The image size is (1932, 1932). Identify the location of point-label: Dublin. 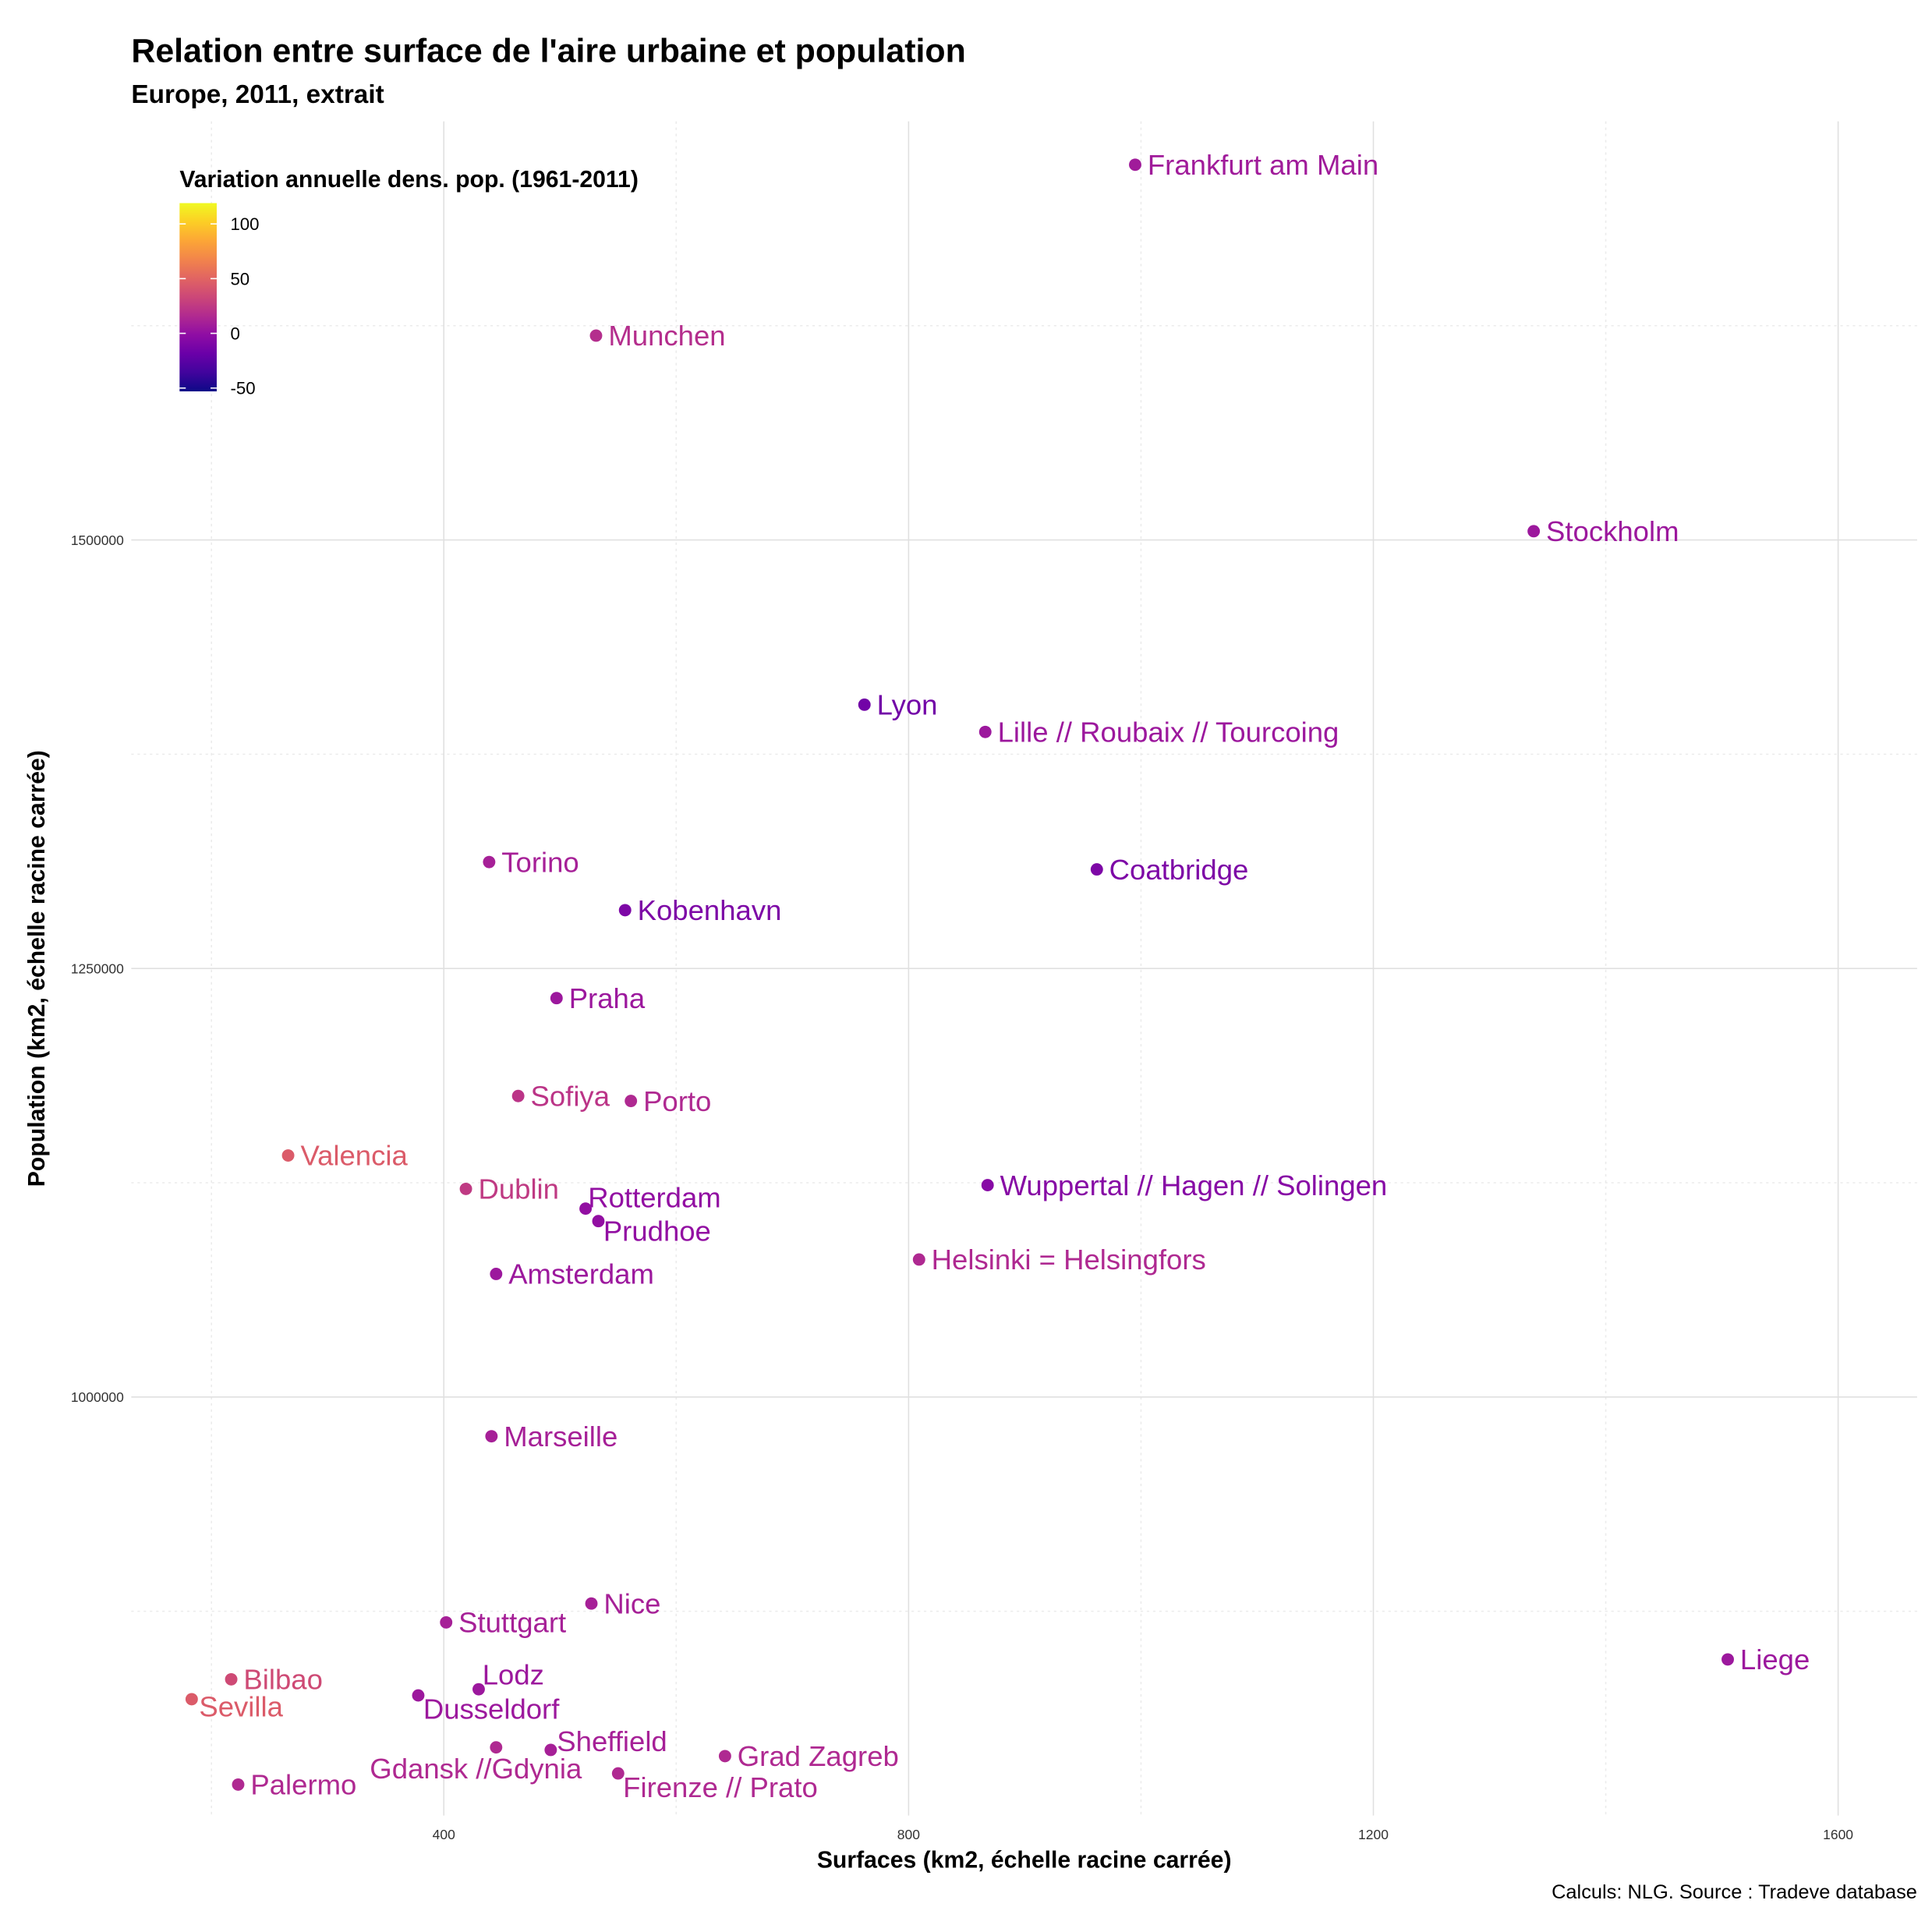
(518, 1189).